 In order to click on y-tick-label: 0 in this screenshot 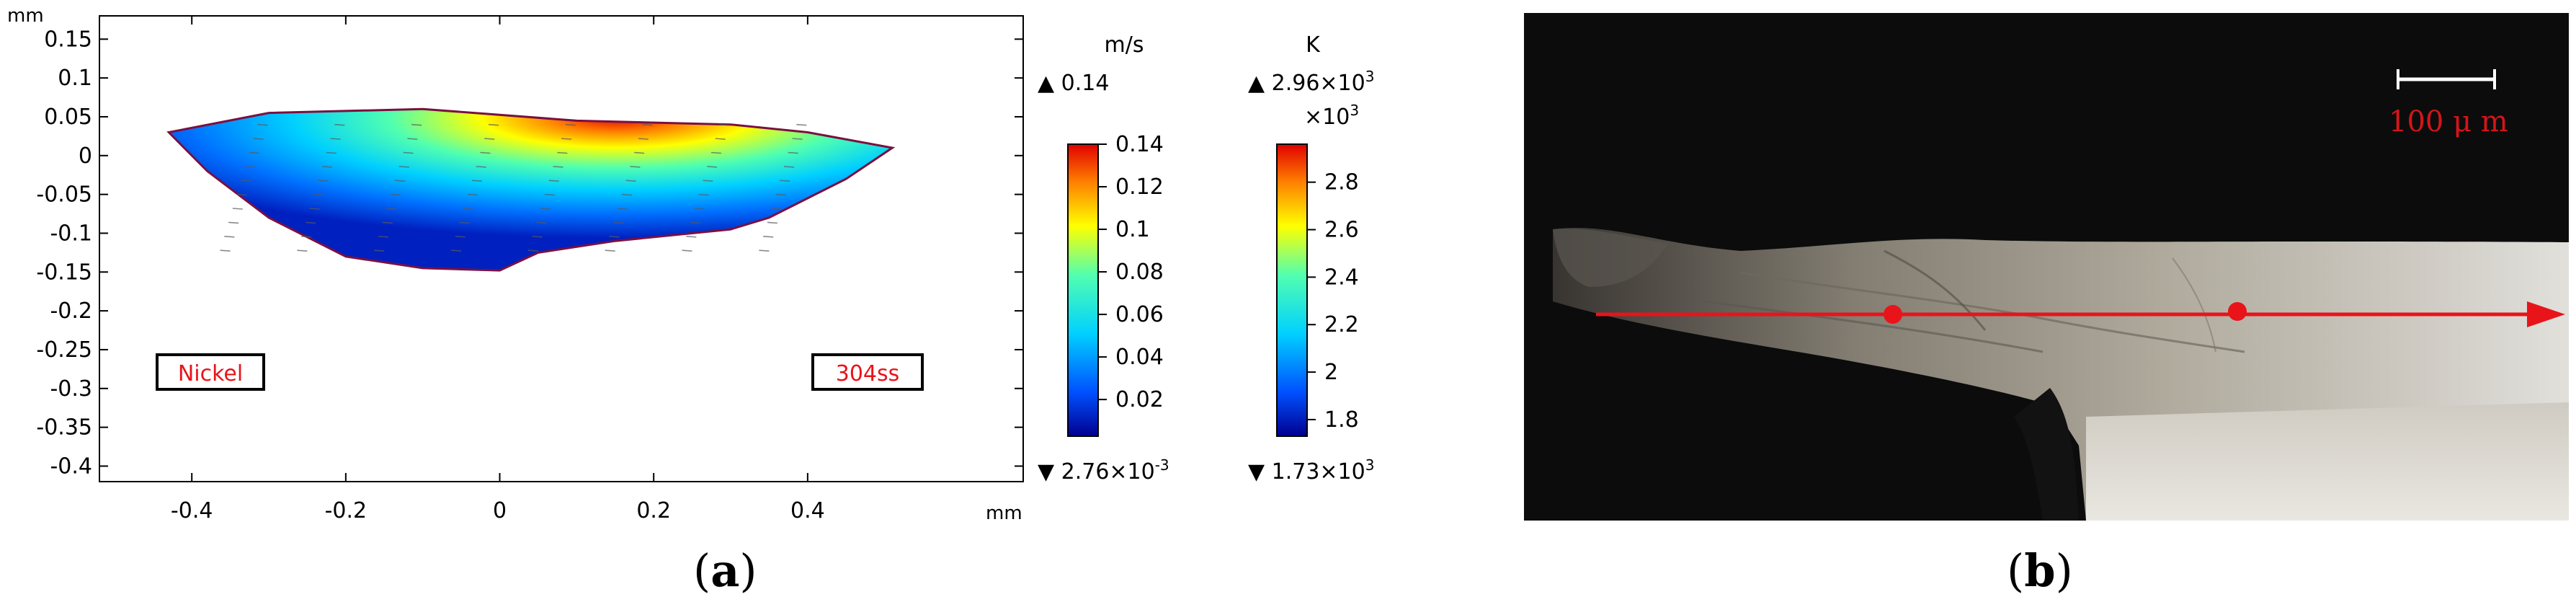, I will do `click(85, 156)`.